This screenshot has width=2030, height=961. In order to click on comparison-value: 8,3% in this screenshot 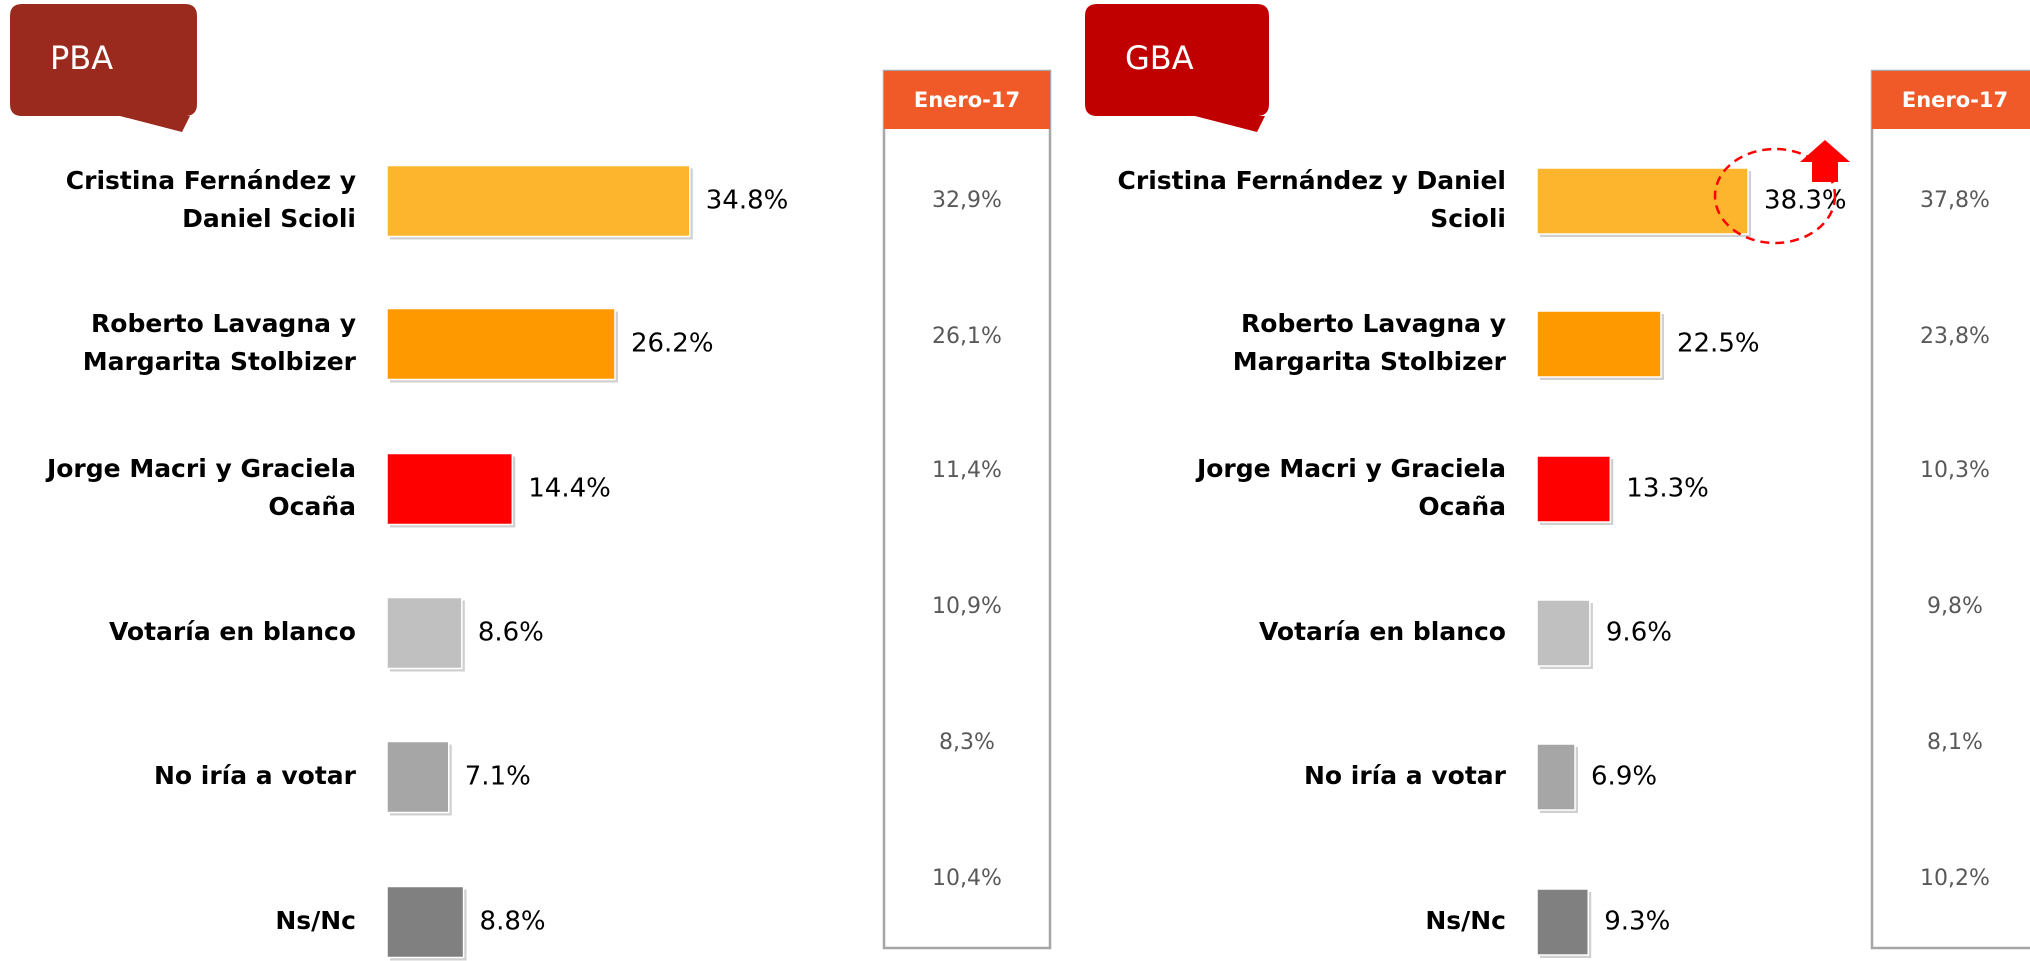, I will do `click(967, 742)`.